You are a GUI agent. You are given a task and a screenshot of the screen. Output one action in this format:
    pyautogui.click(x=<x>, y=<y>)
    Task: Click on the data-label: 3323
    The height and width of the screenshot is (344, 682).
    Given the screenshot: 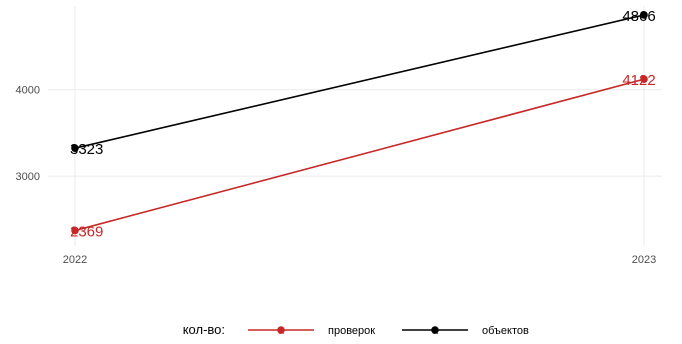 What is the action you would take?
    pyautogui.click(x=86, y=149)
    